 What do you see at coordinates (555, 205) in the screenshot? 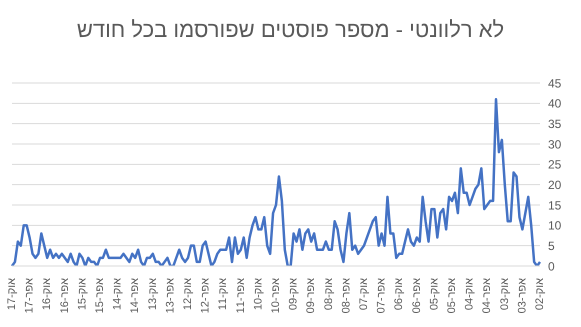
I see `y-tick-label: 15` at bounding box center [555, 205].